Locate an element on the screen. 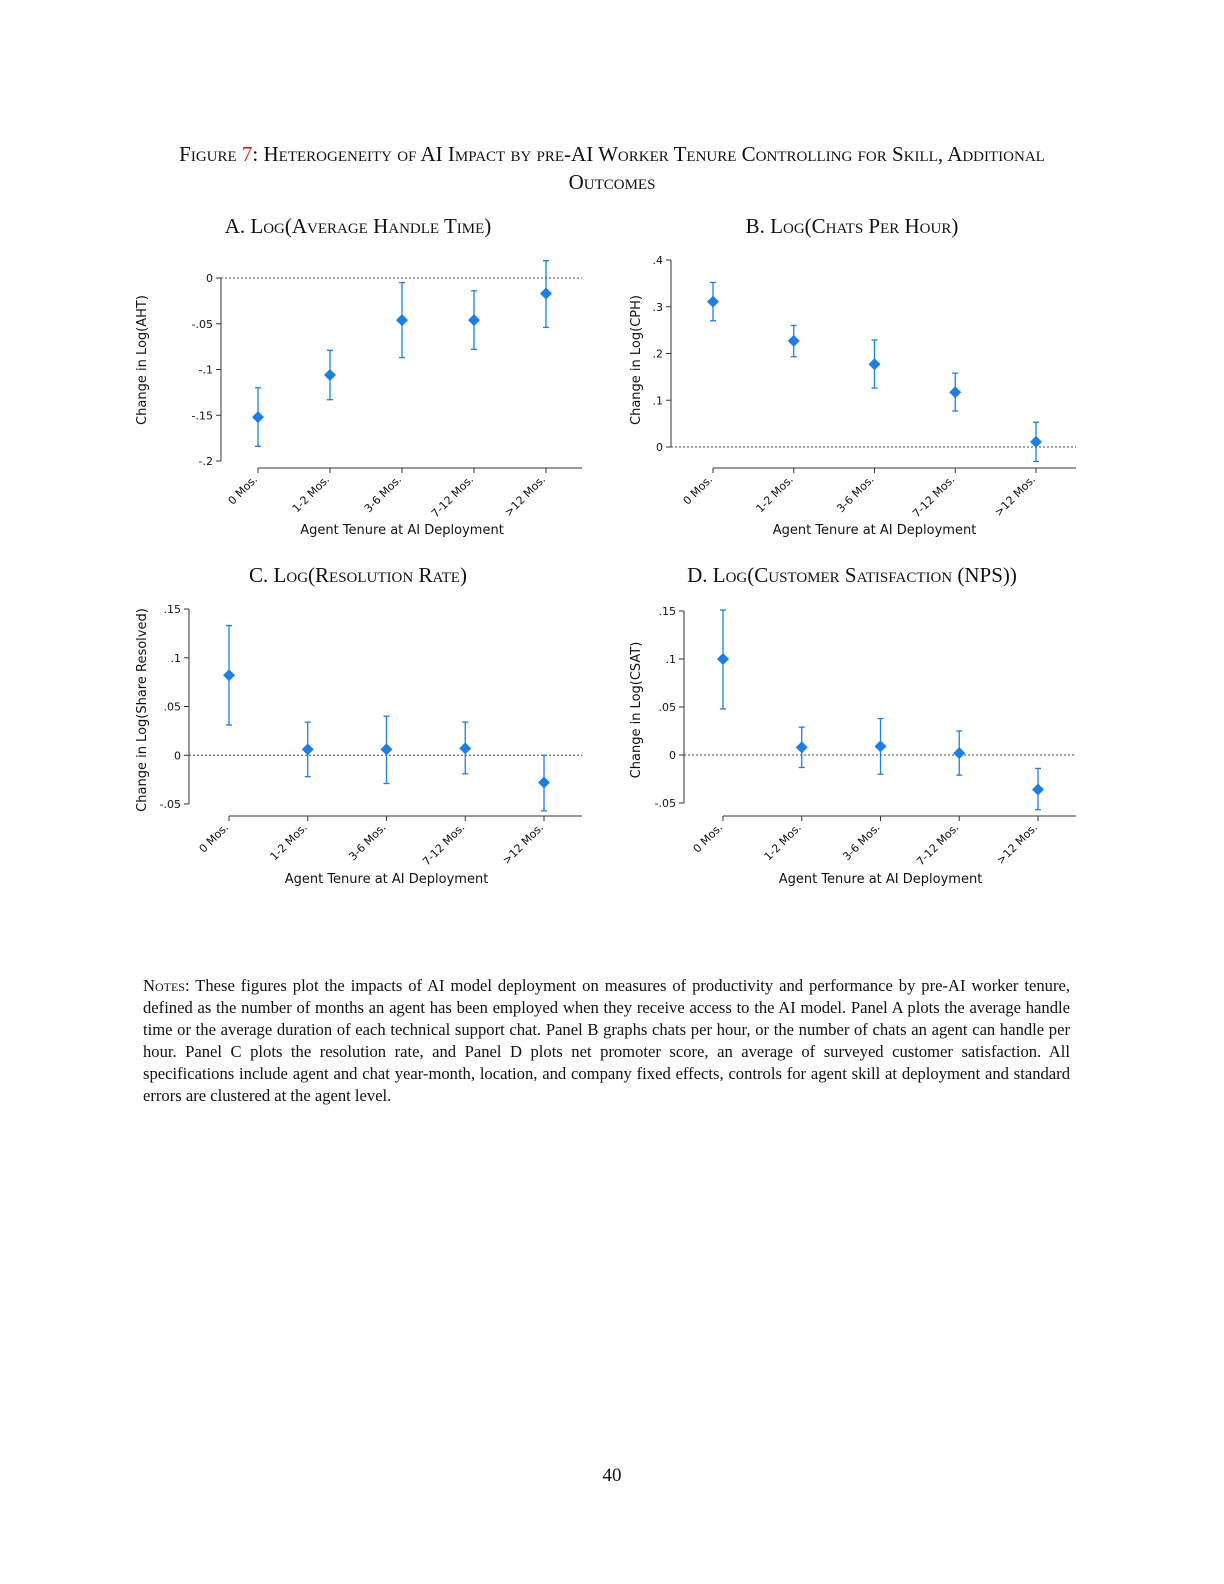 Image resolution: width=1224 pixels, height=1584 pixels. panel-d-y-tick-label: -.05 is located at coordinates (665, 803).